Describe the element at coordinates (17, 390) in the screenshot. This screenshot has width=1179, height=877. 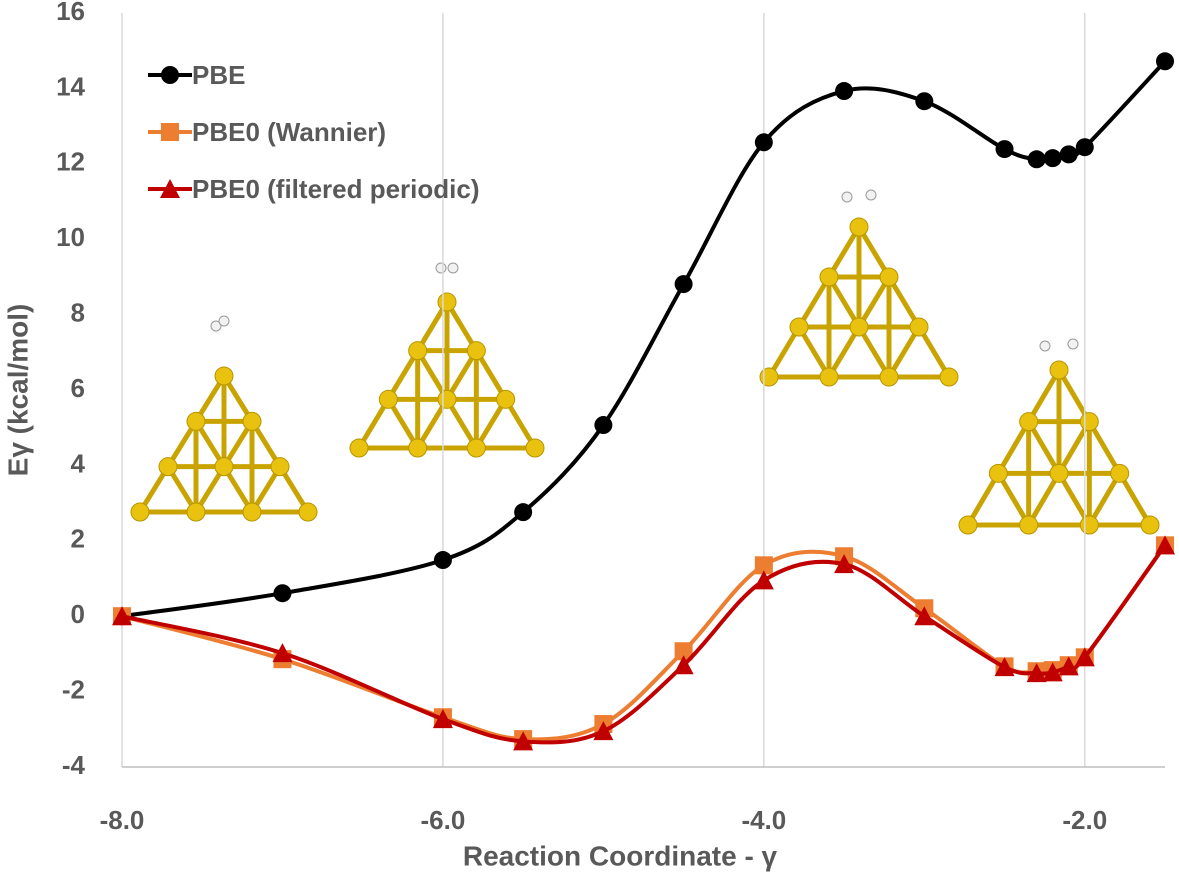
I see `y-axis-title: Eγ (kcal/mol)` at that location.